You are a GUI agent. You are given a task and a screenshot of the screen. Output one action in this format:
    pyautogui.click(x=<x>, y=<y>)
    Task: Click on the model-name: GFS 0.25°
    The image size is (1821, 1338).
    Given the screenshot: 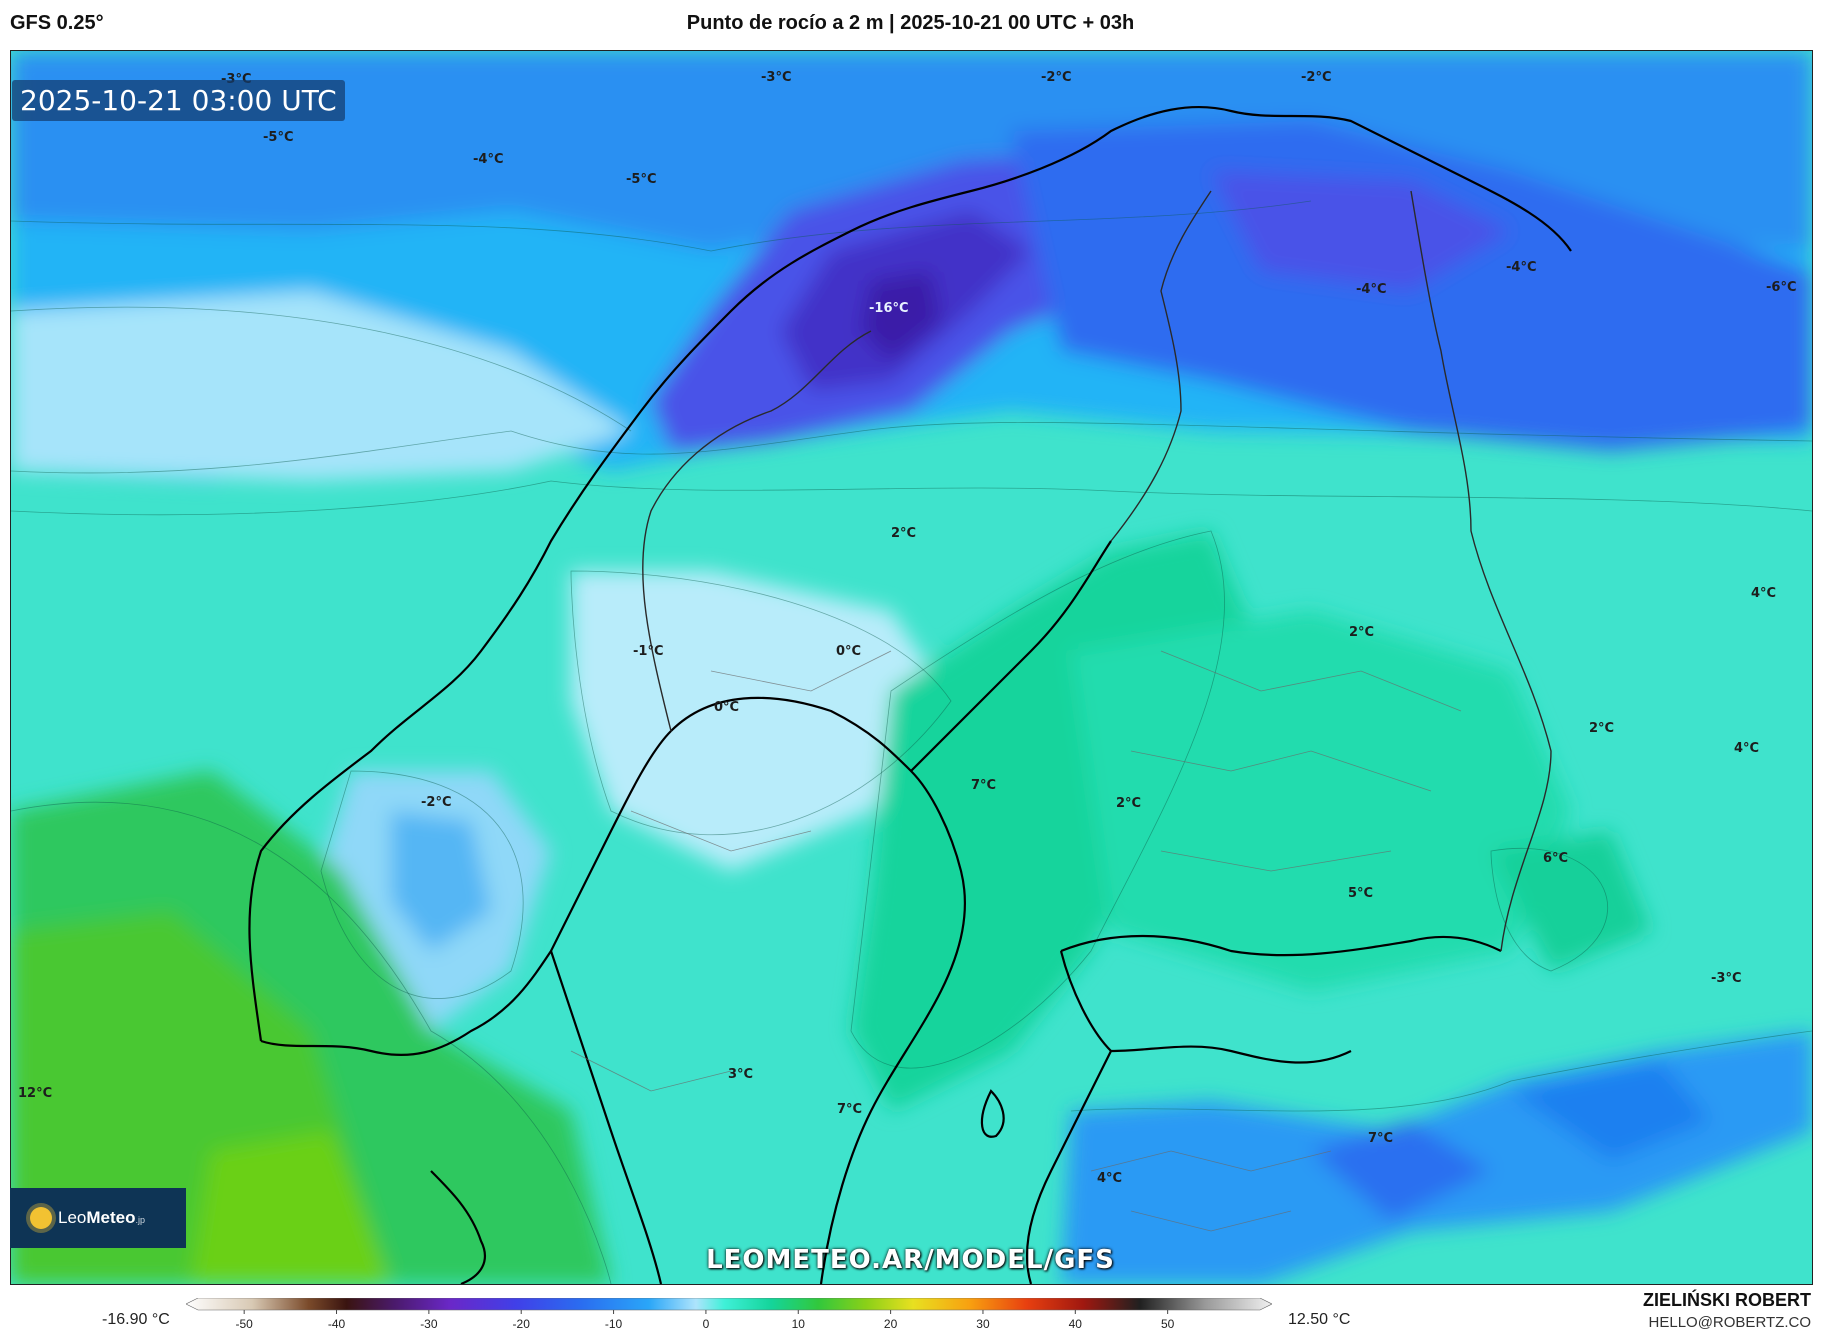 What is the action you would take?
    pyautogui.click(x=57, y=23)
    